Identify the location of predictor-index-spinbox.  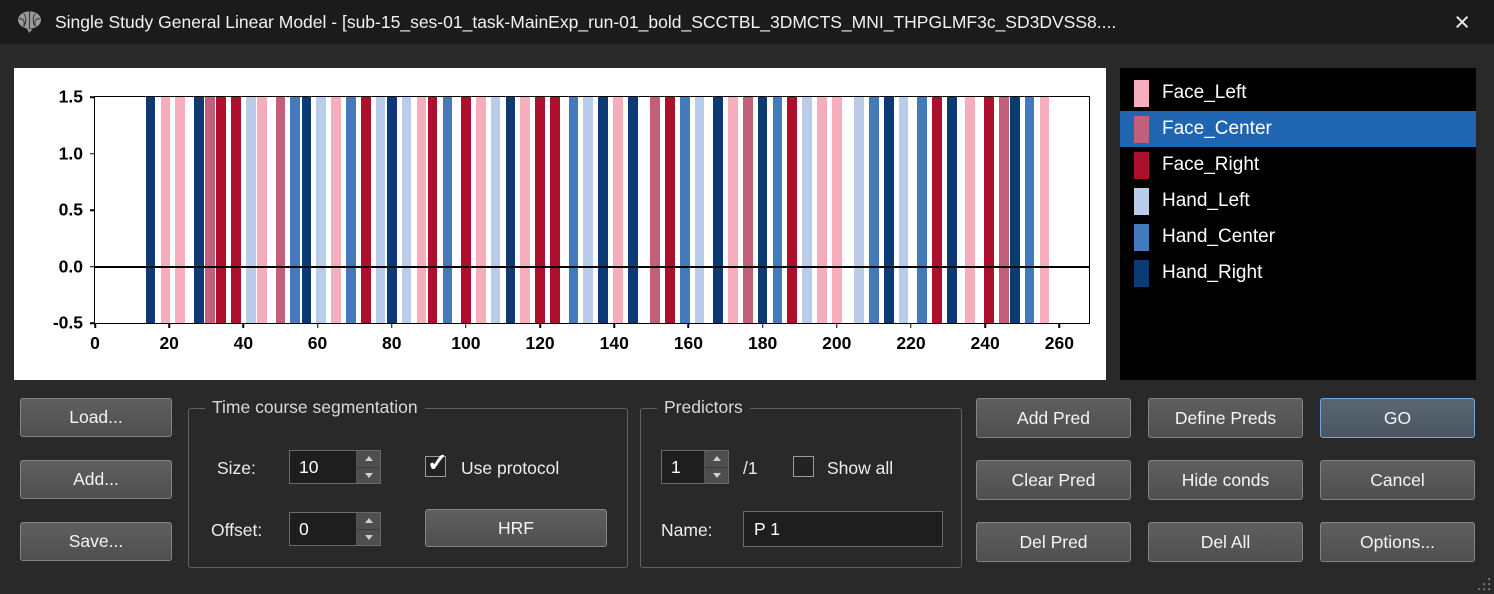
(695, 467).